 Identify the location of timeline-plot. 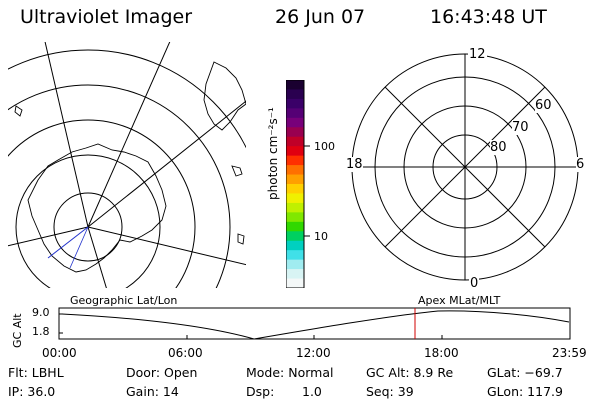
(314, 323).